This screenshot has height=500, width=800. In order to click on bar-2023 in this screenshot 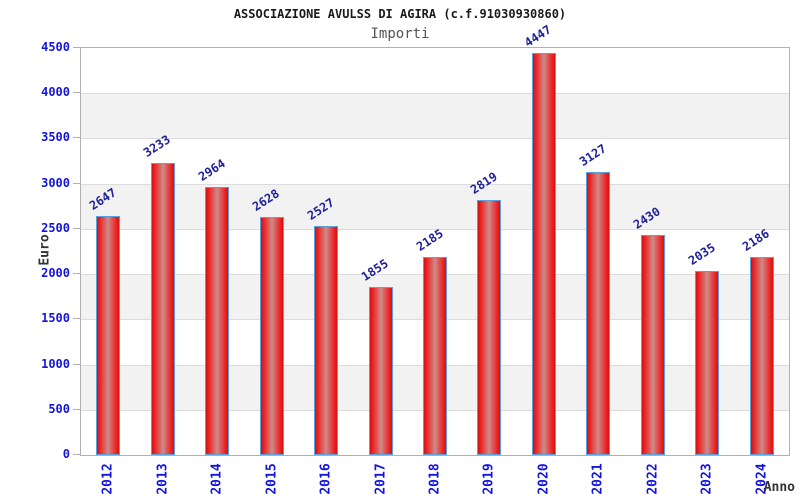, I will do `click(707, 362)`.